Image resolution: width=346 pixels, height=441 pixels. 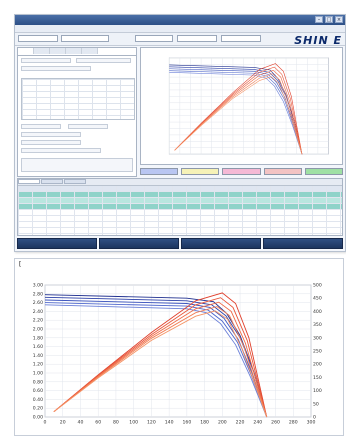 I want to click on notes-area, so click(x=77, y=165).